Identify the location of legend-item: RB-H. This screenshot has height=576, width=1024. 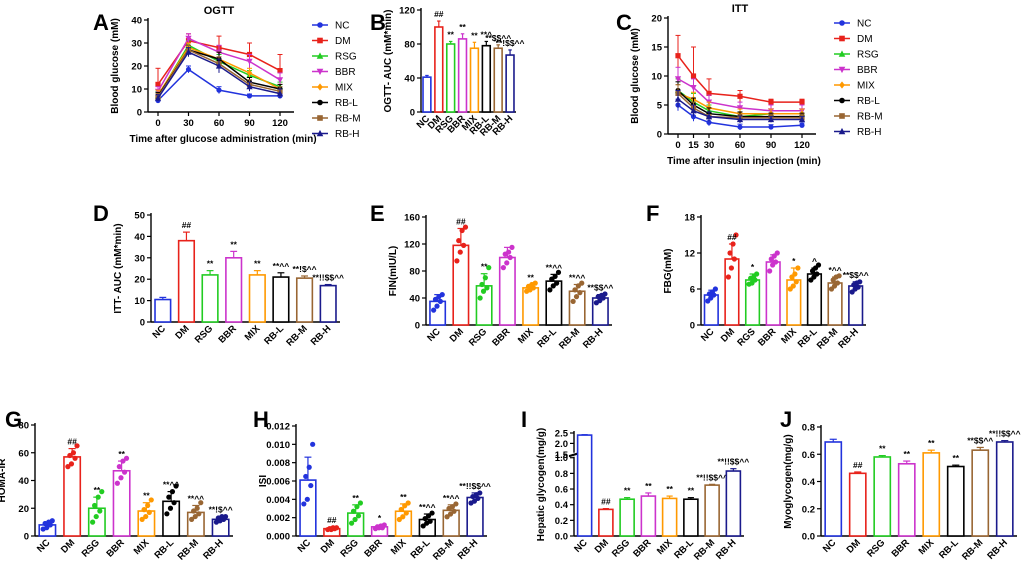
(335, 134).